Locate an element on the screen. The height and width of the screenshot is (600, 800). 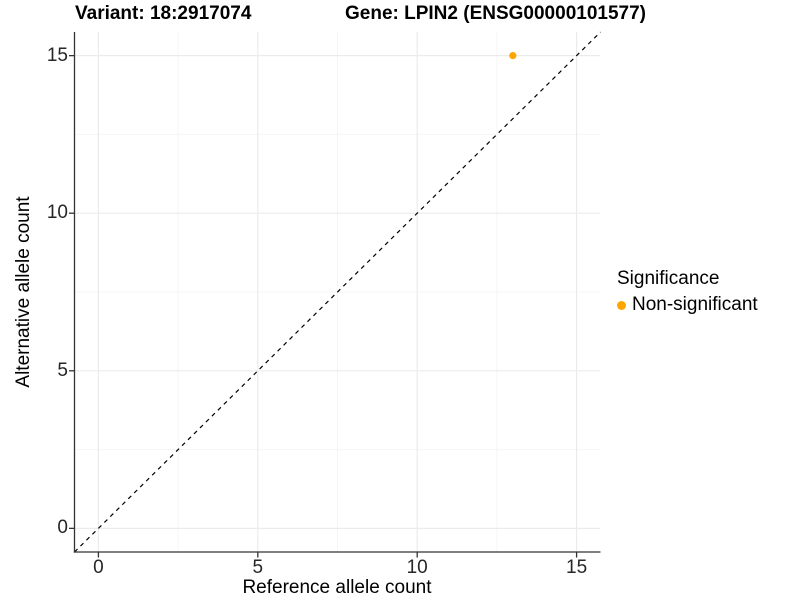
legend-item-label: Non-significant is located at coordinates (695, 304).